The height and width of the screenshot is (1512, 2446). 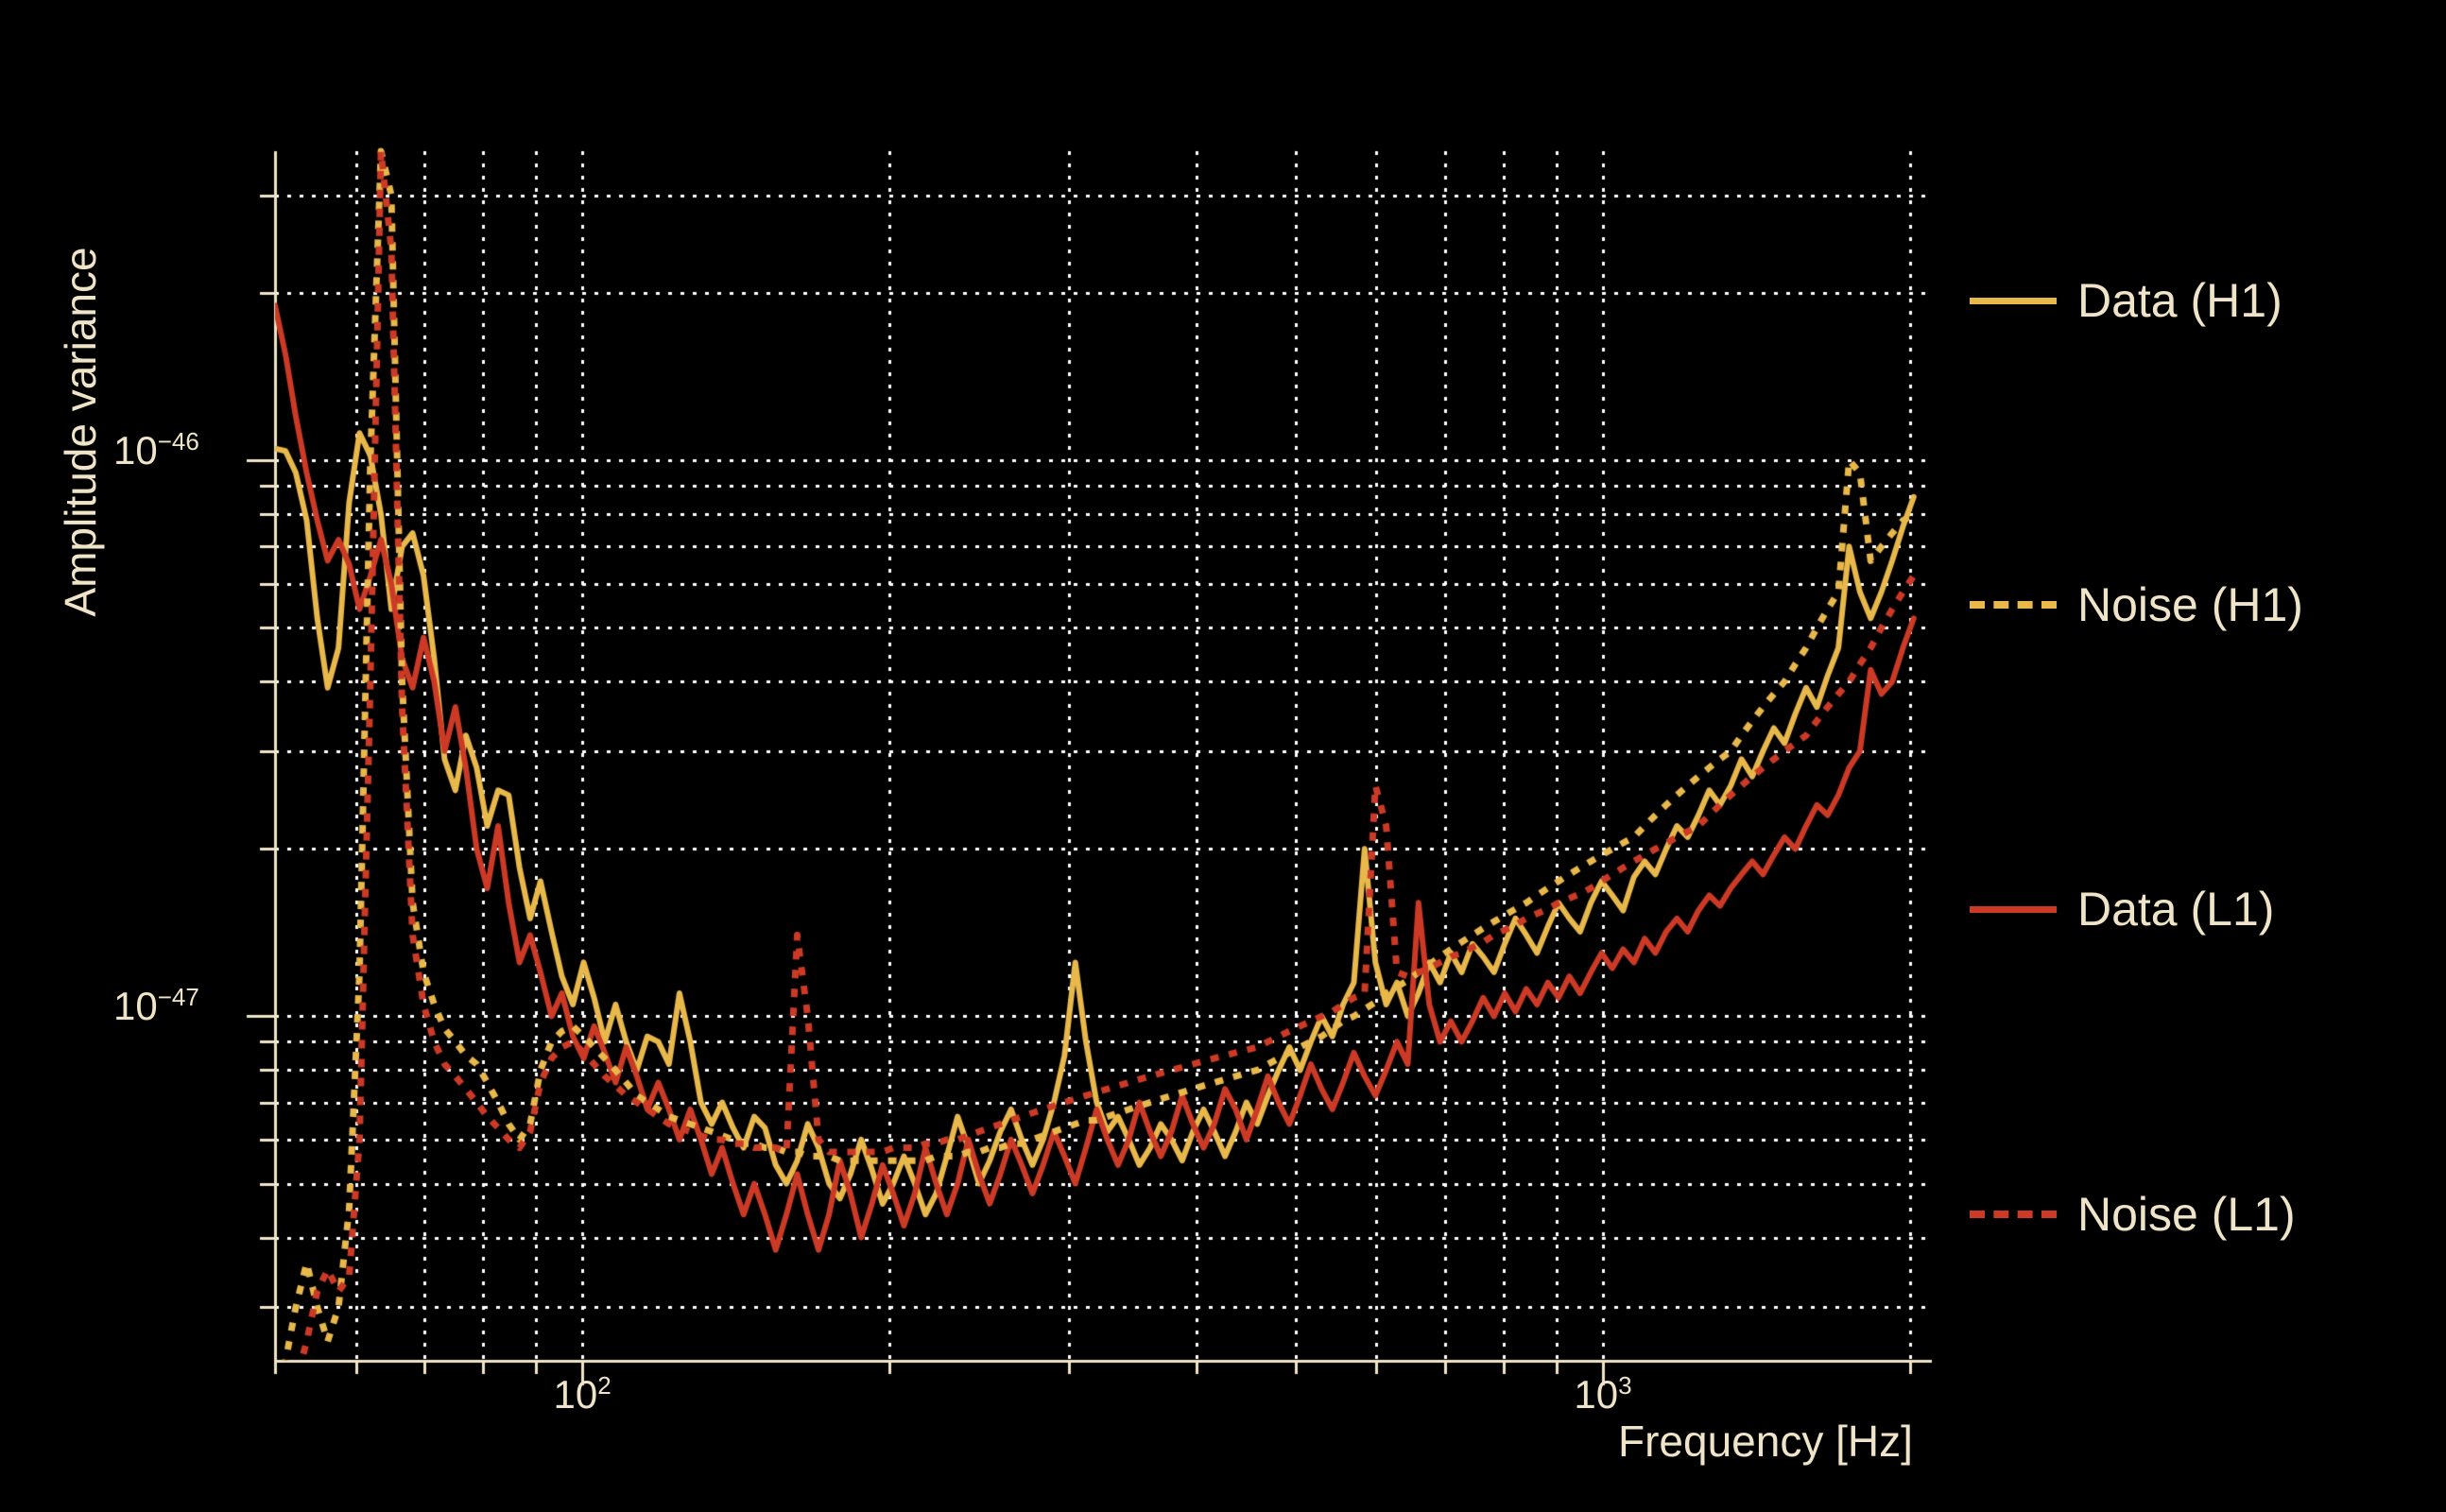 I want to click on legend-label-data-h1: Data (H1), so click(x=2179, y=300).